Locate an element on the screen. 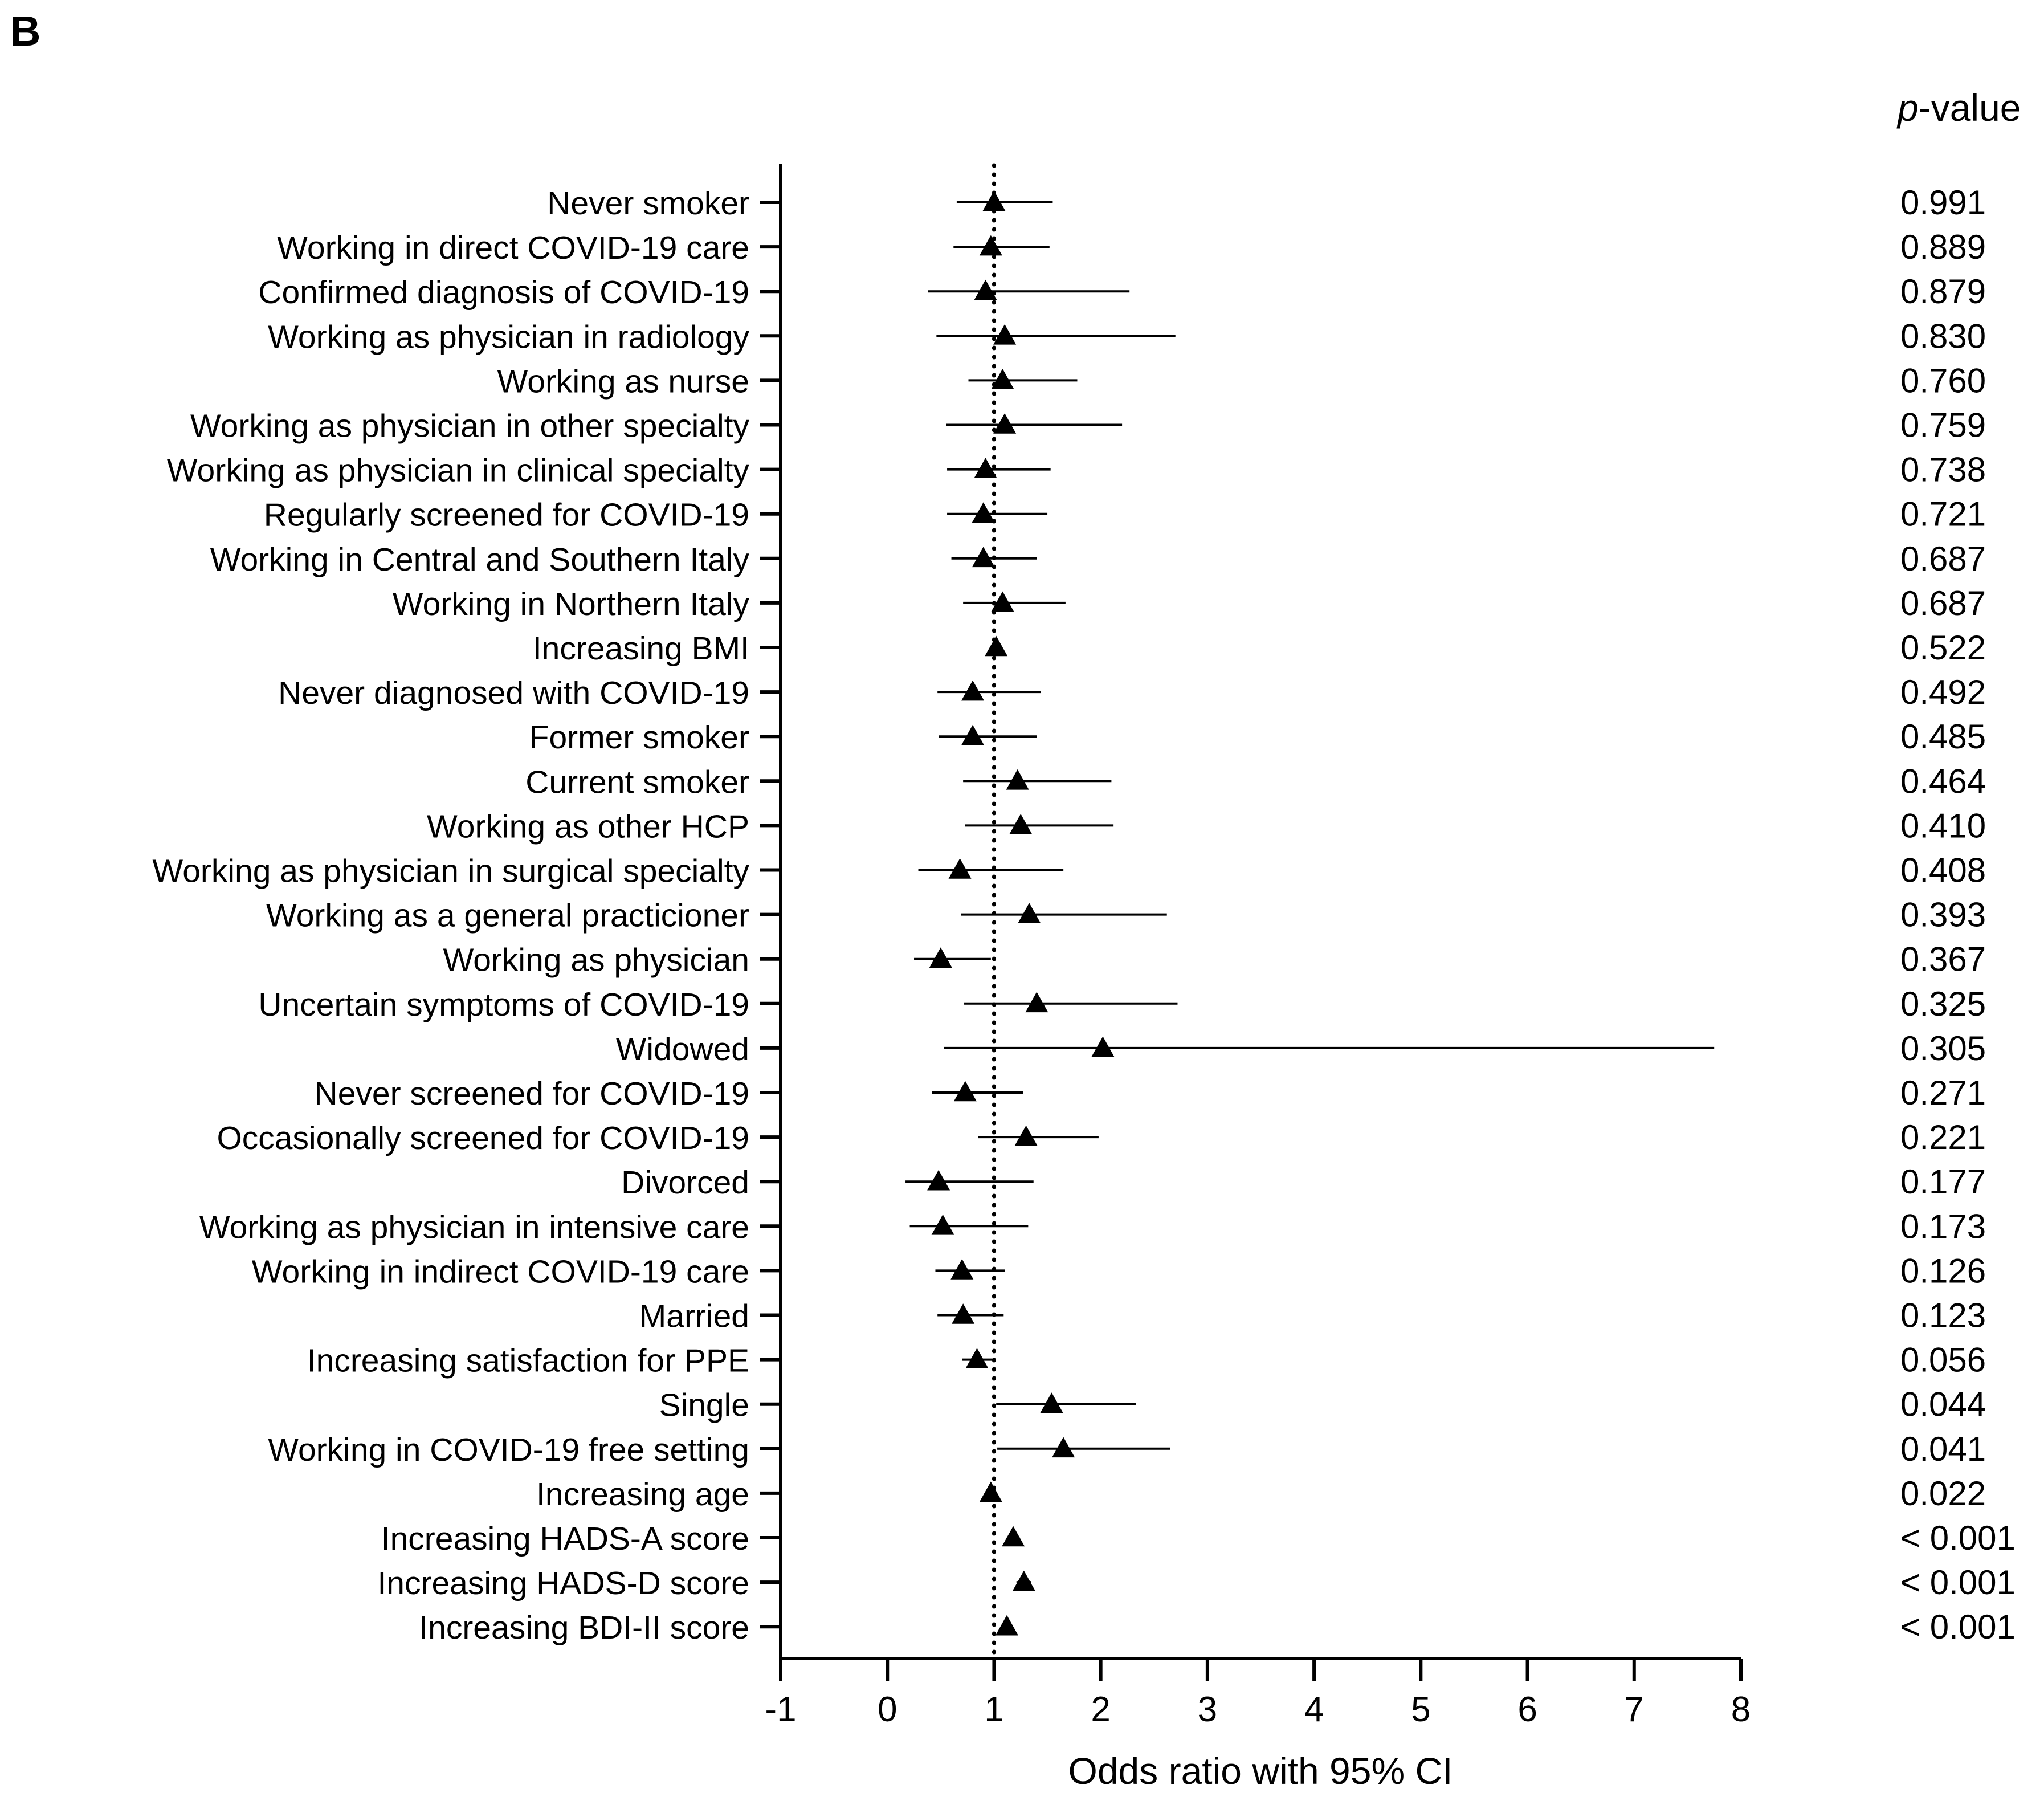  p-value: 0.464 is located at coordinates (1943, 781).